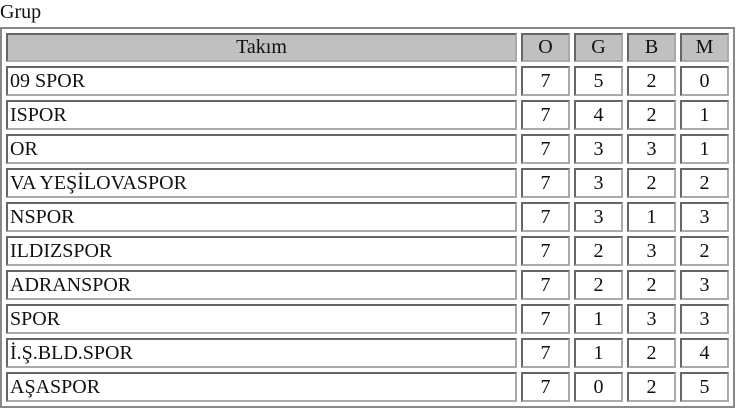  I want to click on team-name-cell: ISPOR, so click(261, 115).